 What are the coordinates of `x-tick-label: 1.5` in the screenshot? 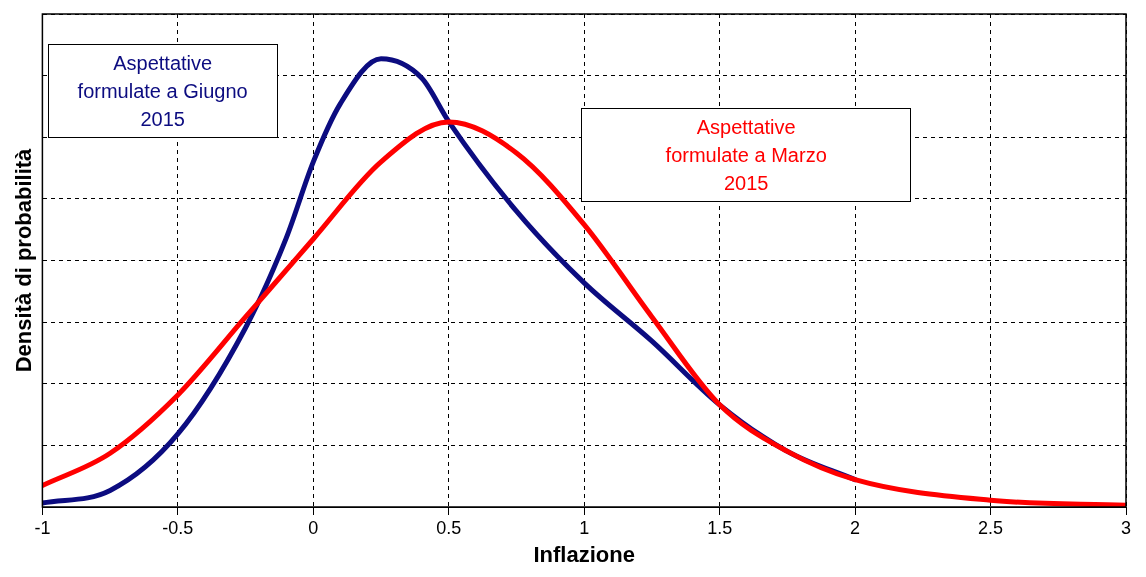 It's located at (720, 527).